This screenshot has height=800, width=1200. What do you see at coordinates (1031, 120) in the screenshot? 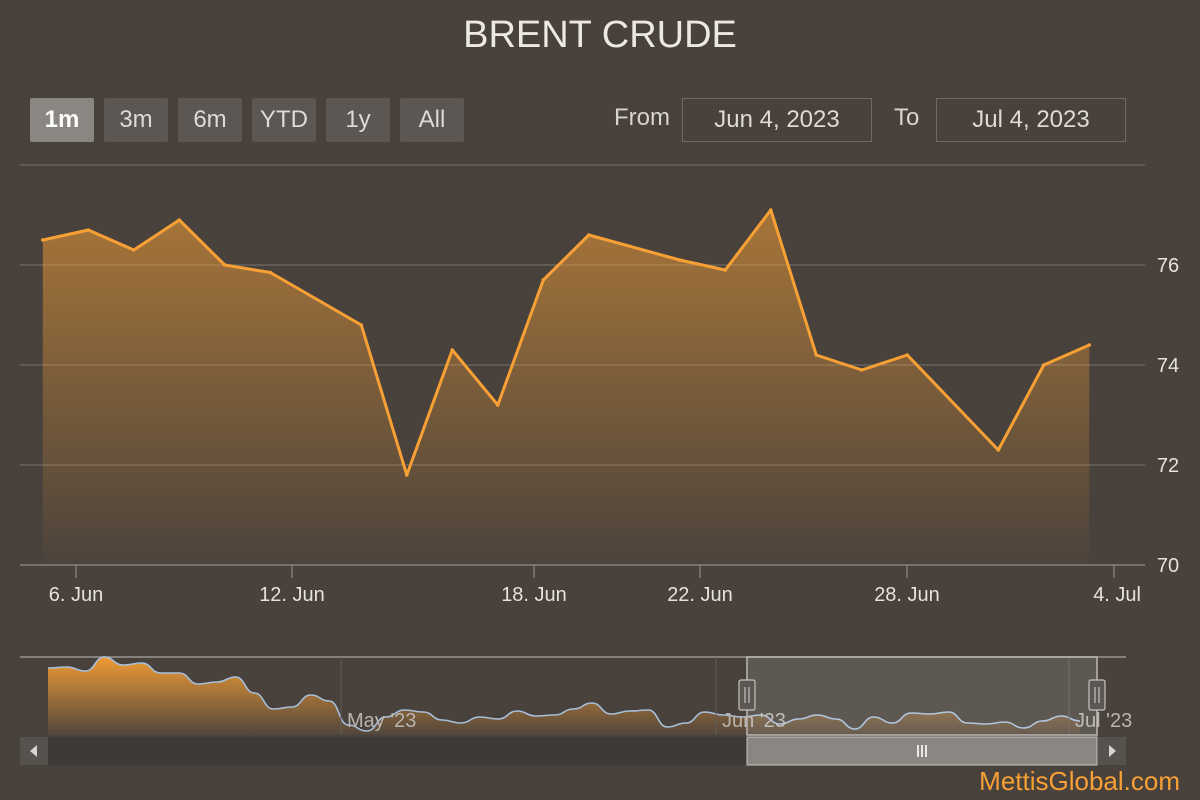
I see `to-date-input: Jul 4, 2023` at bounding box center [1031, 120].